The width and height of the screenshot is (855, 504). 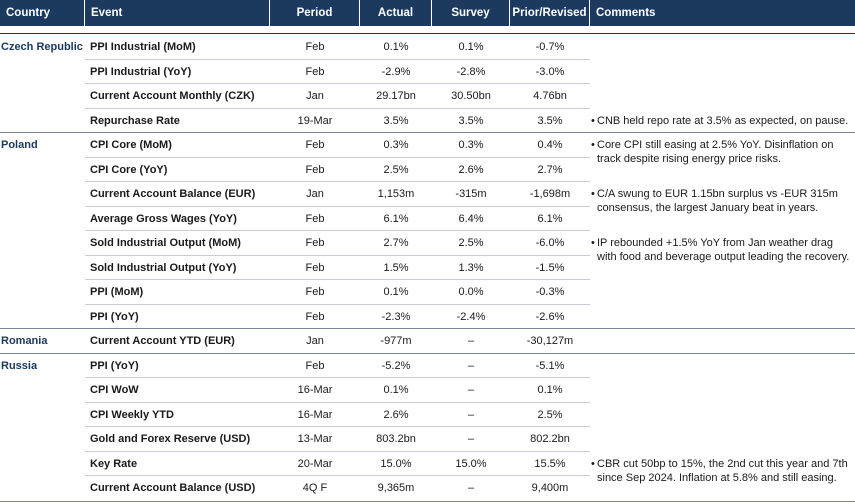 What do you see at coordinates (315, 463) in the screenshot?
I see `cell-period: 20-Mar` at bounding box center [315, 463].